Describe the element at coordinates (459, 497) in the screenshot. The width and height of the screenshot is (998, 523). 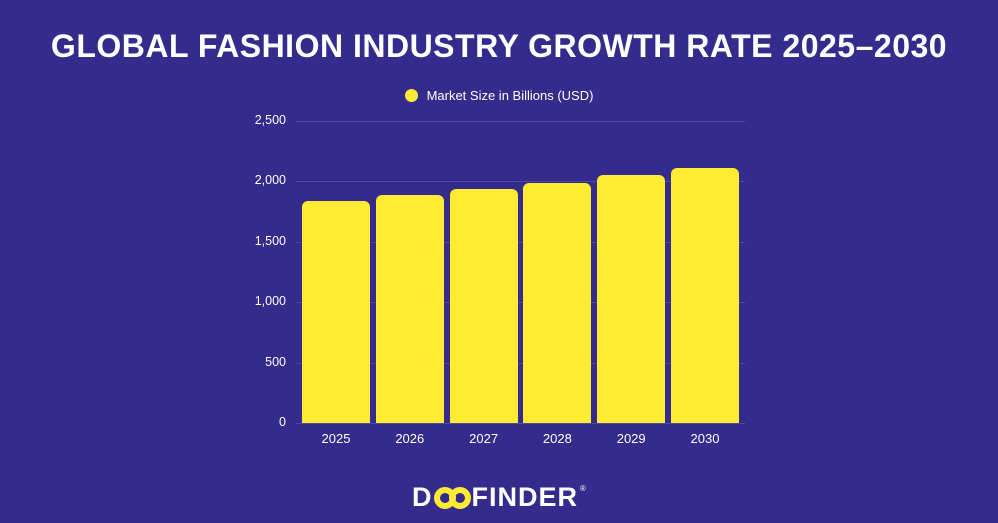
I see `logo-ring-right-icon` at that location.